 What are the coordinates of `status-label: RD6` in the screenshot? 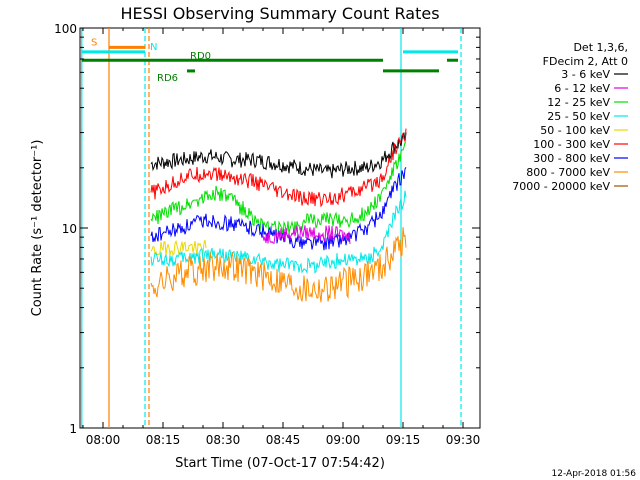 It's located at (167, 78).